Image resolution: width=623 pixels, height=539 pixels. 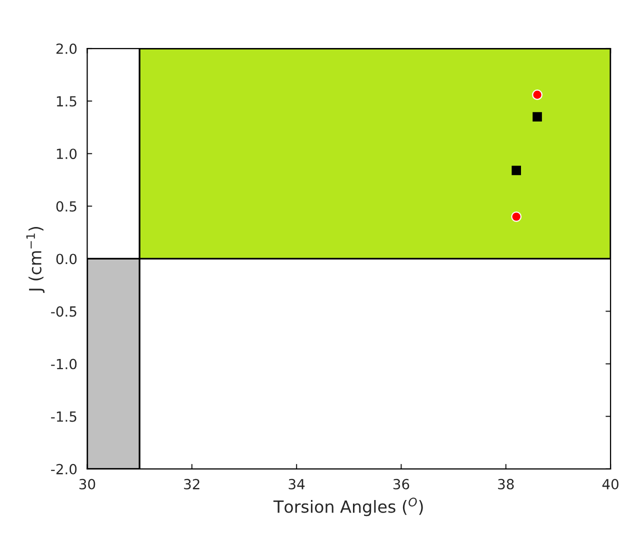 I want to click on x-tick-label: 36, so click(x=401, y=484).